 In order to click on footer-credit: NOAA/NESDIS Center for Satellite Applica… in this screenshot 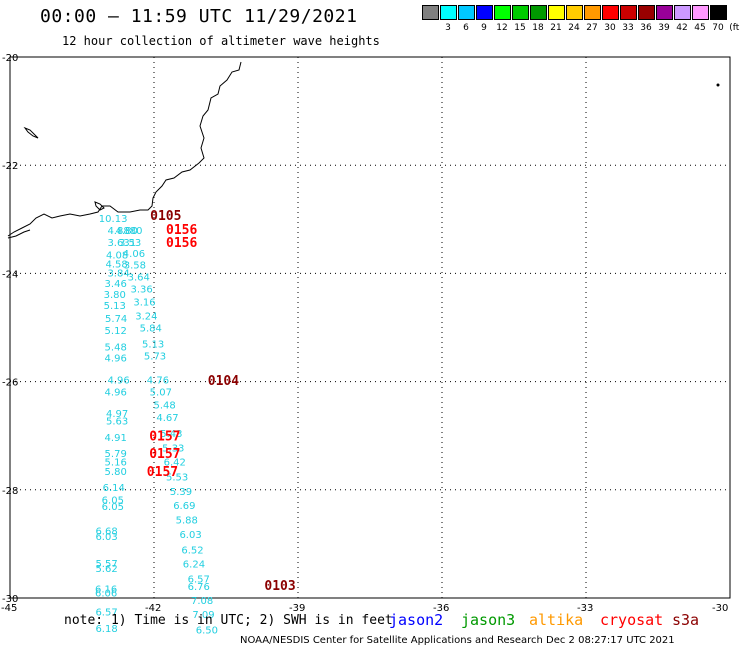, I will do `click(457, 640)`.